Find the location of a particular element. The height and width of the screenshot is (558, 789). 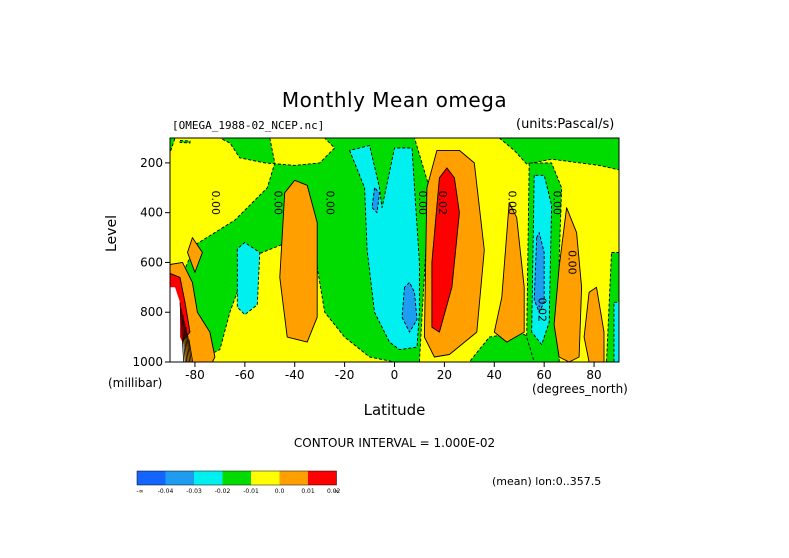

y-tick-label-0: 200 is located at coordinates (151, 163).